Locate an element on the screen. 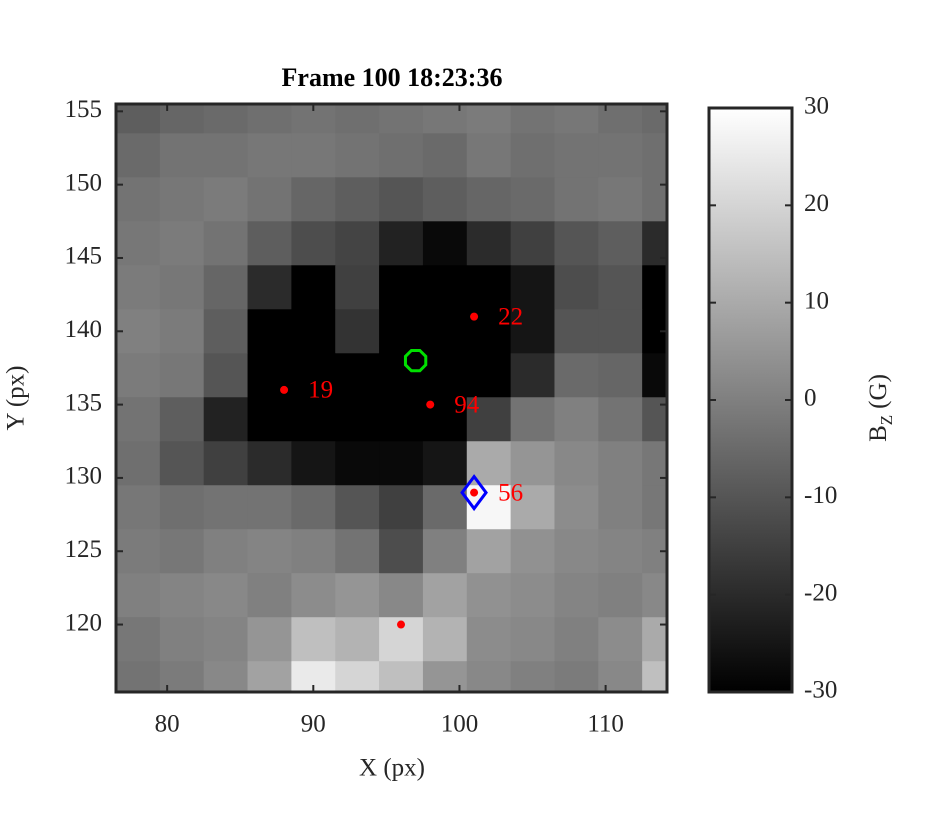 This screenshot has width=946, height=829. colorbar-tick-label: -20 is located at coordinates (820, 592).